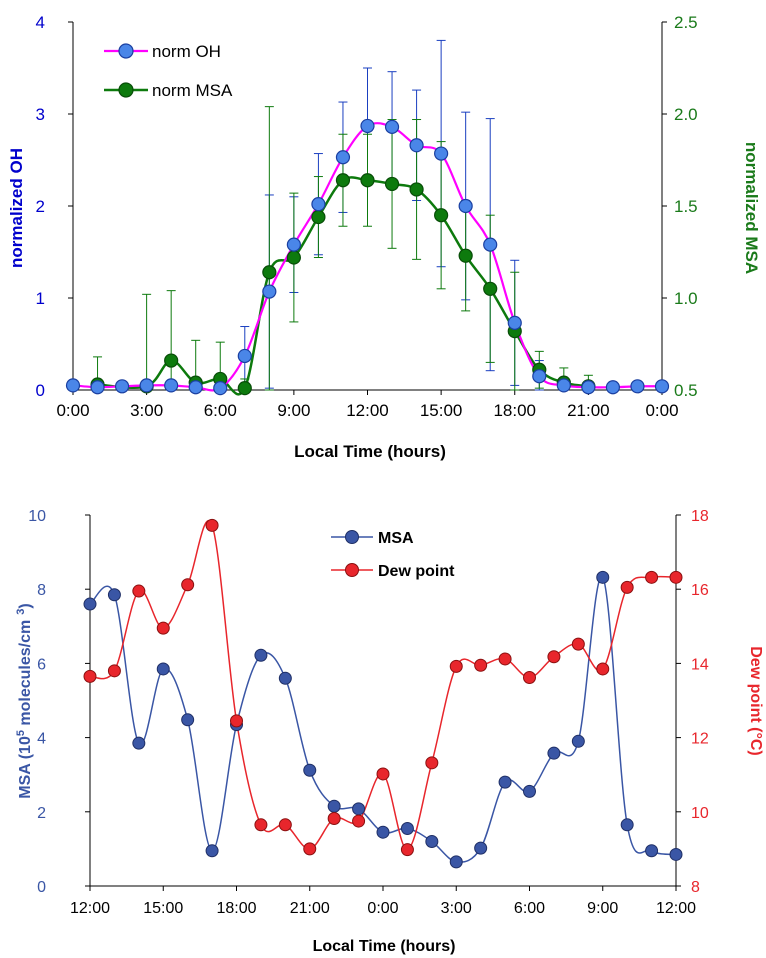 Image resolution: width=766 pixels, height=958 pixels. I want to click on chart2-x-tick-label: 18:00, so click(236, 908).